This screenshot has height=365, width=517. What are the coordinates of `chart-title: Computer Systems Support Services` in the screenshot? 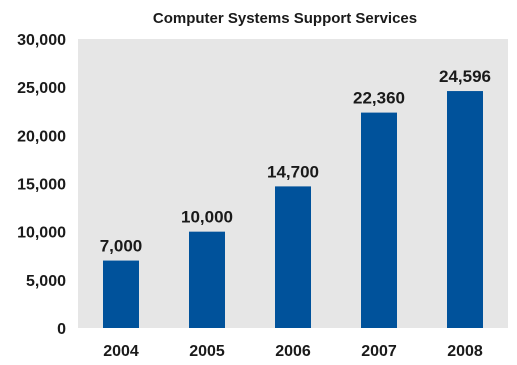 It's located at (285, 18).